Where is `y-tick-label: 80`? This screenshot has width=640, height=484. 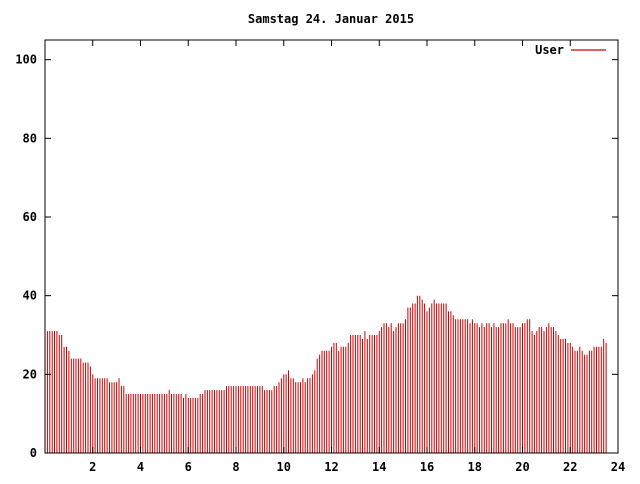
y-tick-label: 80 is located at coordinates (30, 138).